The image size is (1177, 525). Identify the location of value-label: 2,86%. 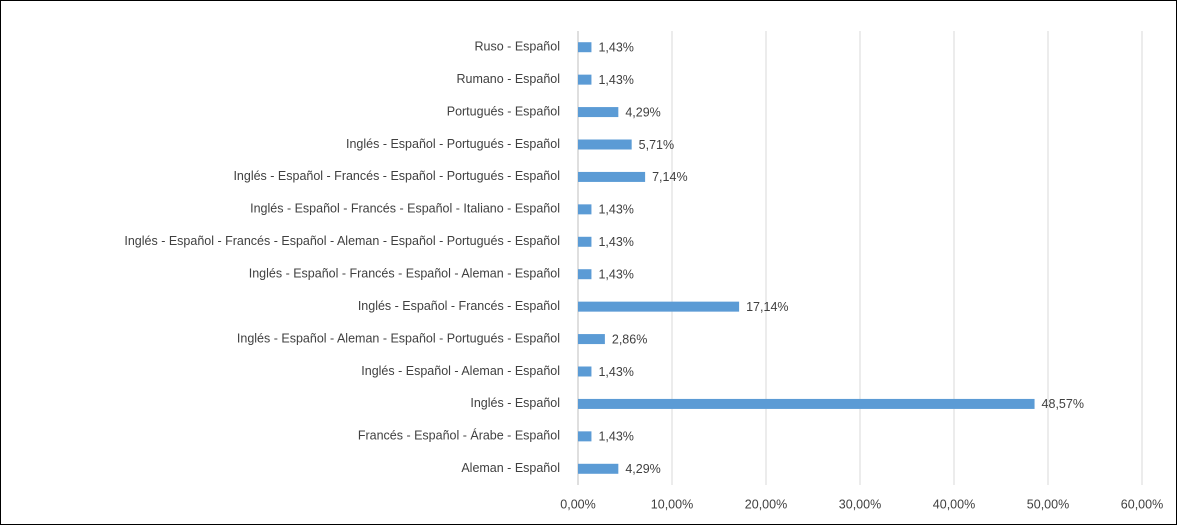
(629, 339).